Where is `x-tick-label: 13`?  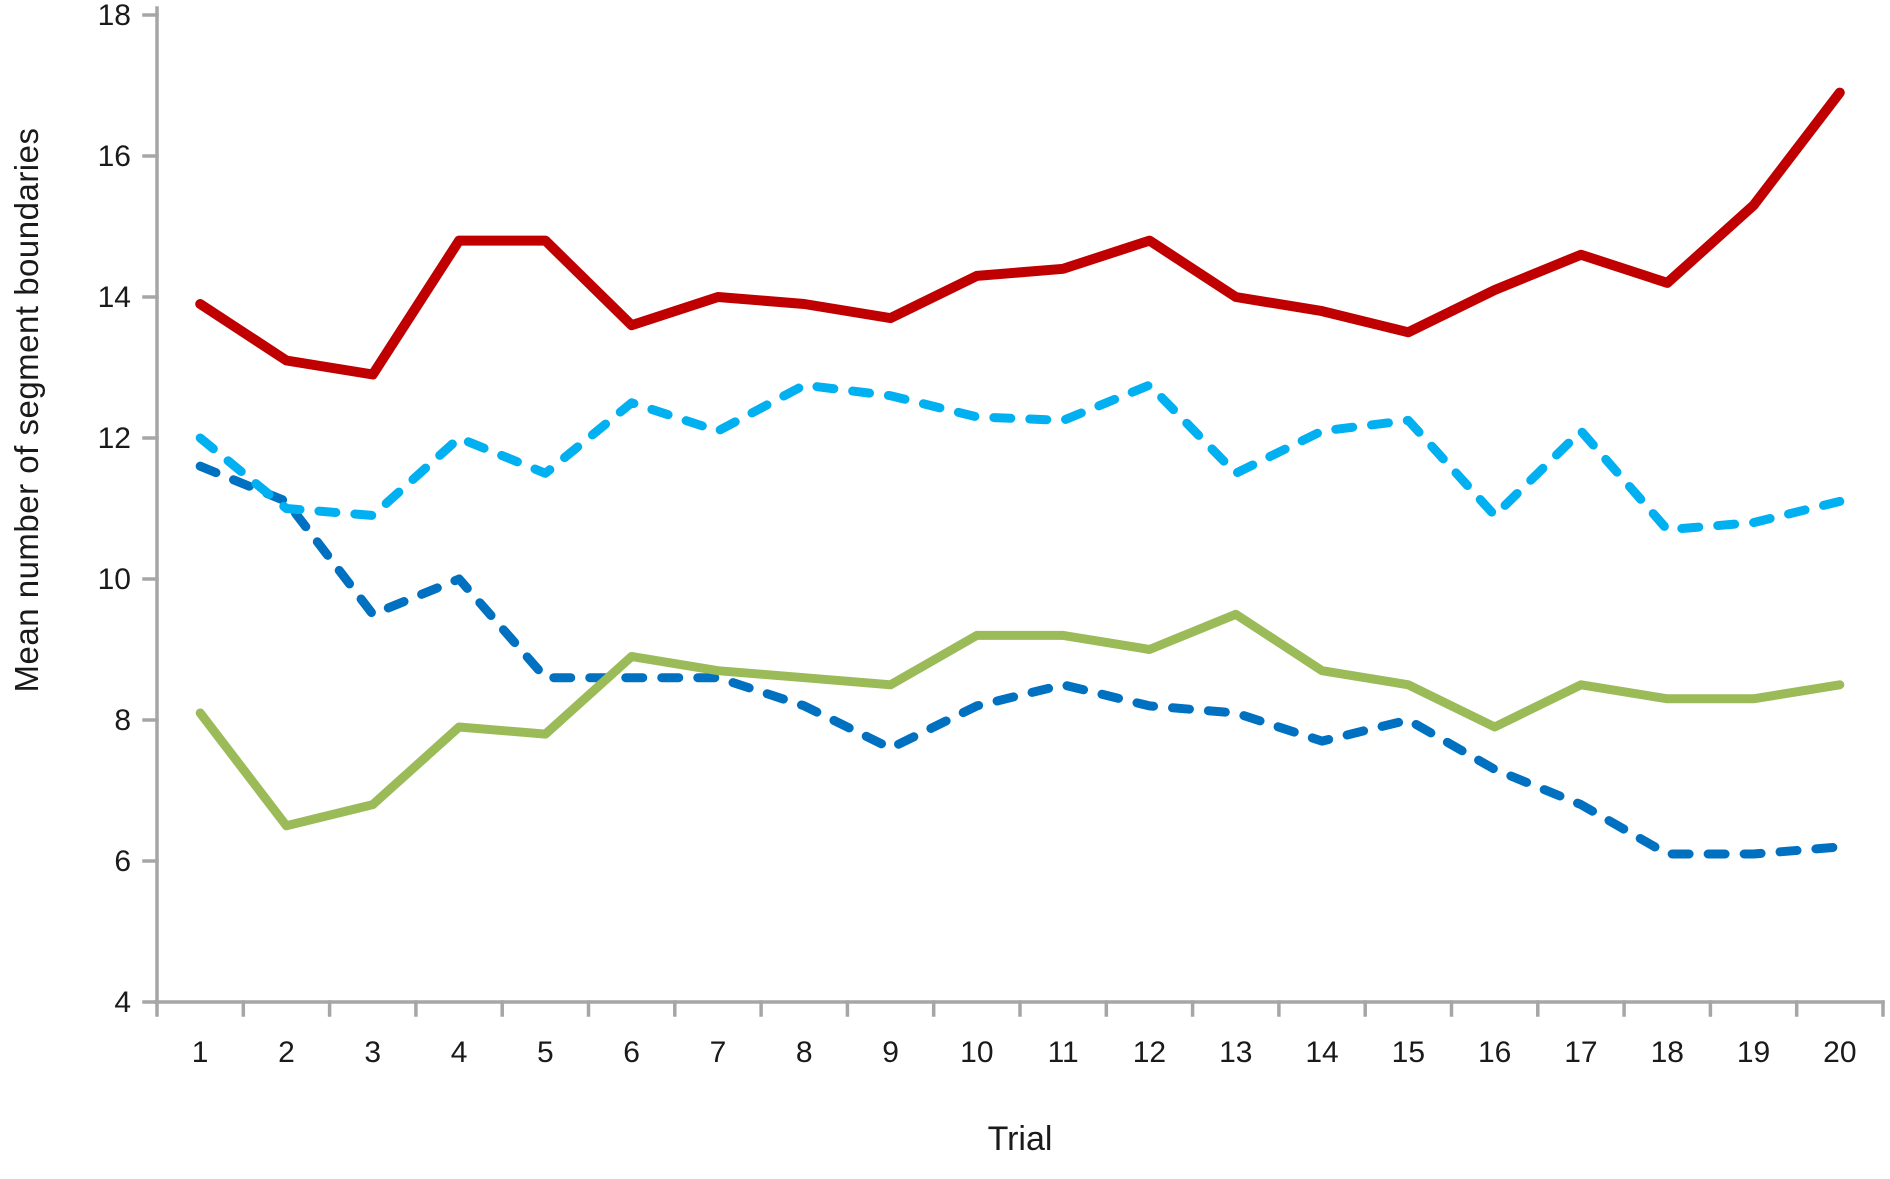
x-tick-label: 13 is located at coordinates (1235, 1052).